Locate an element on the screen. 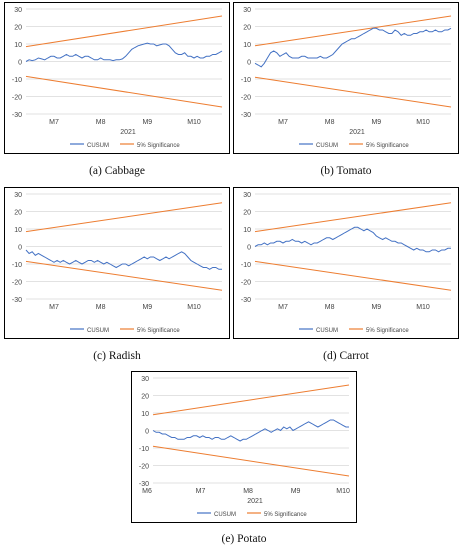  caption-carrot: (d) Carrot is located at coordinates (346, 356).